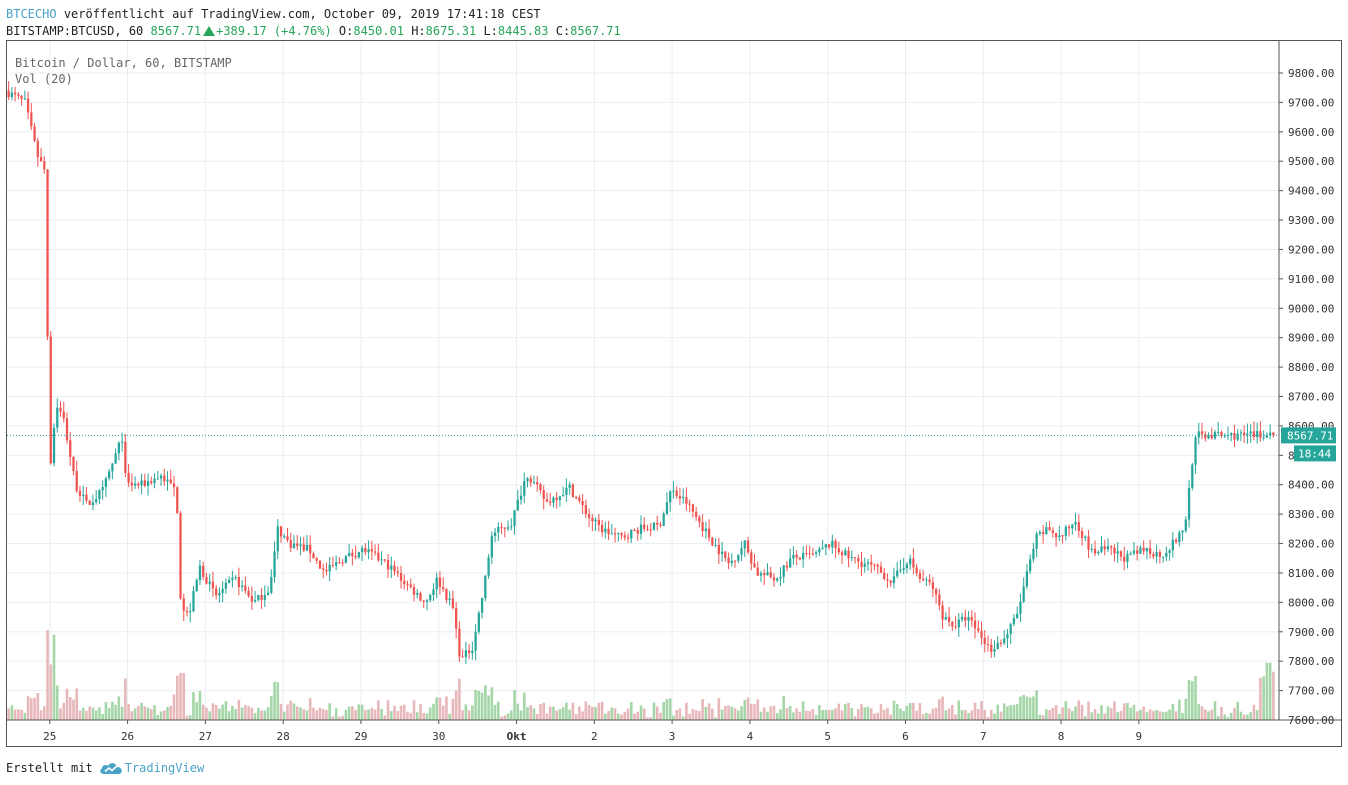 This screenshot has width=1348, height=785. What do you see at coordinates (111, 768) in the screenshot?
I see `tradingview-cloud-icon` at bounding box center [111, 768].